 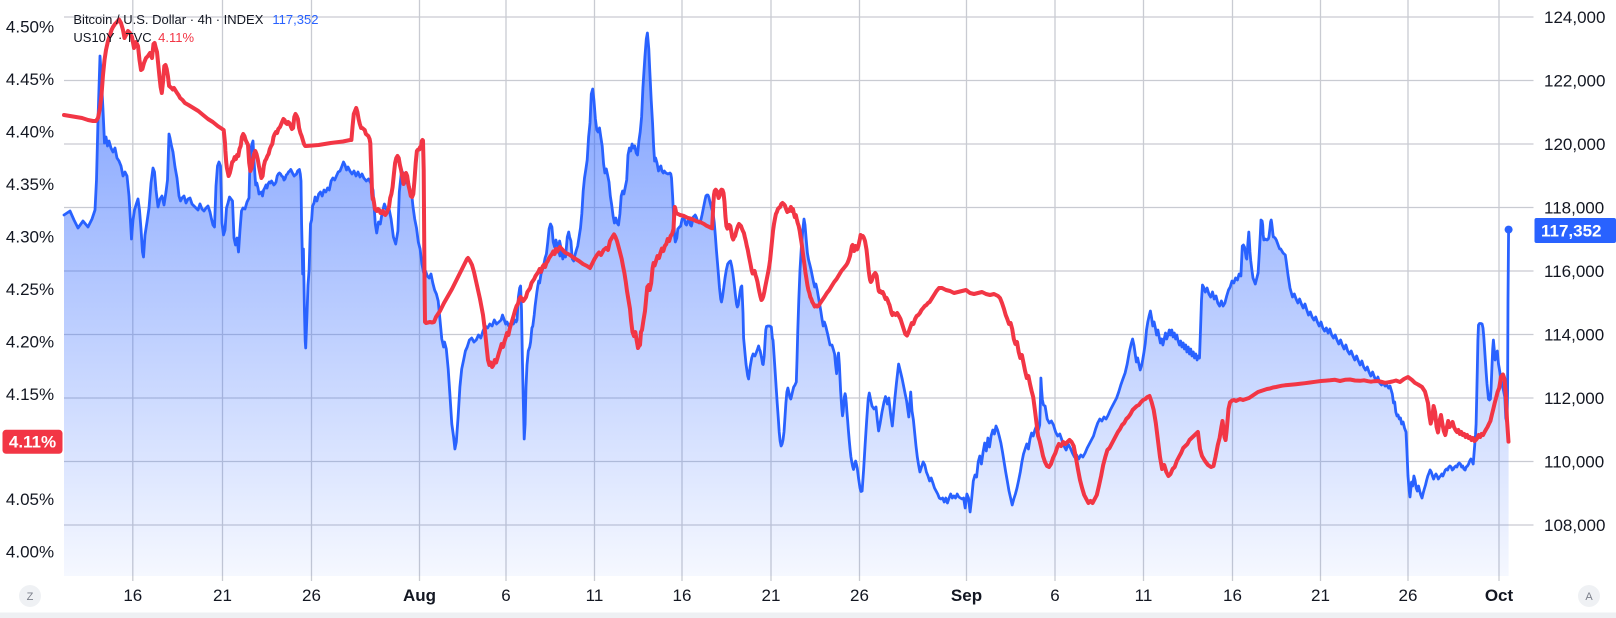 I want to click on svg-text: 4.20%, so click(x=30, y=342).